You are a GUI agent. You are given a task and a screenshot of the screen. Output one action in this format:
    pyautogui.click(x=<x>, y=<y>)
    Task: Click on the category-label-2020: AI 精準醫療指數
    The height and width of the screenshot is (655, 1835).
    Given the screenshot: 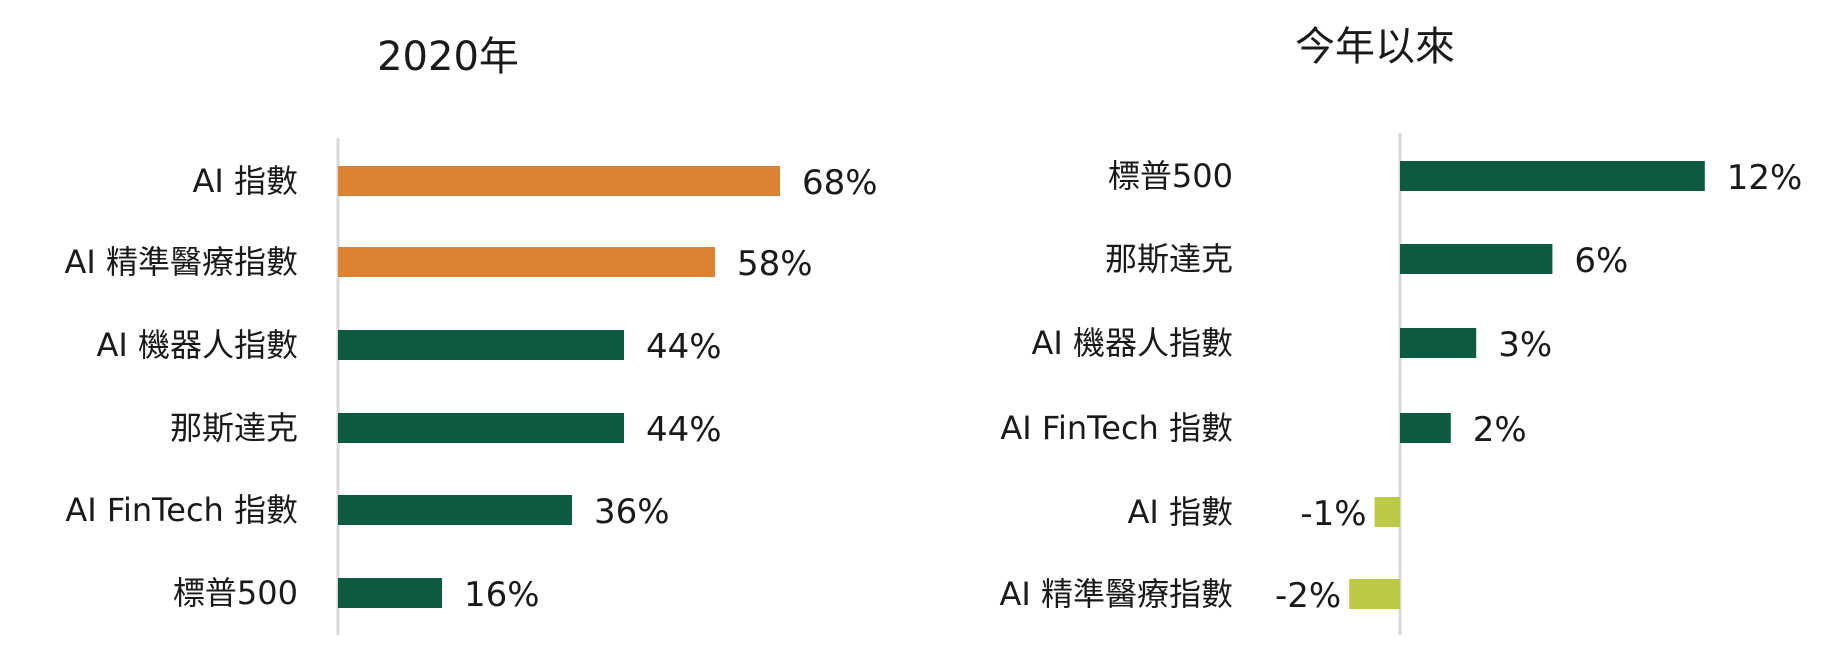 What is the action you would take?
    pyautogui.click(x=181, y=262)
    